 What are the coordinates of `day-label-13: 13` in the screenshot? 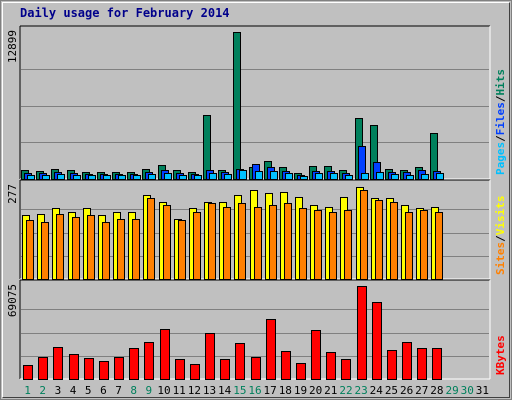 It's located at (209, 390).